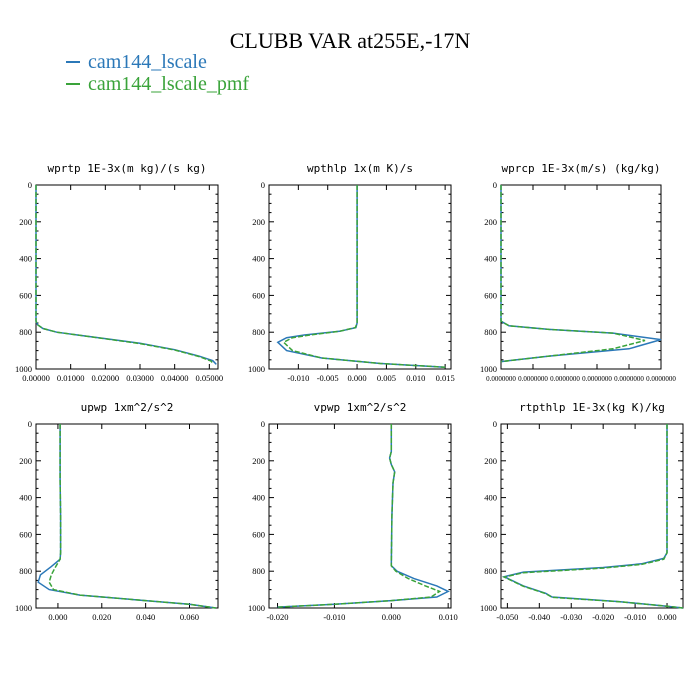 The image size is (700, 700). What do you see at coordinates (140, 378) in the screenshot?
I see `x-tick-label: 0.03000` at bounding box center [140, 378].